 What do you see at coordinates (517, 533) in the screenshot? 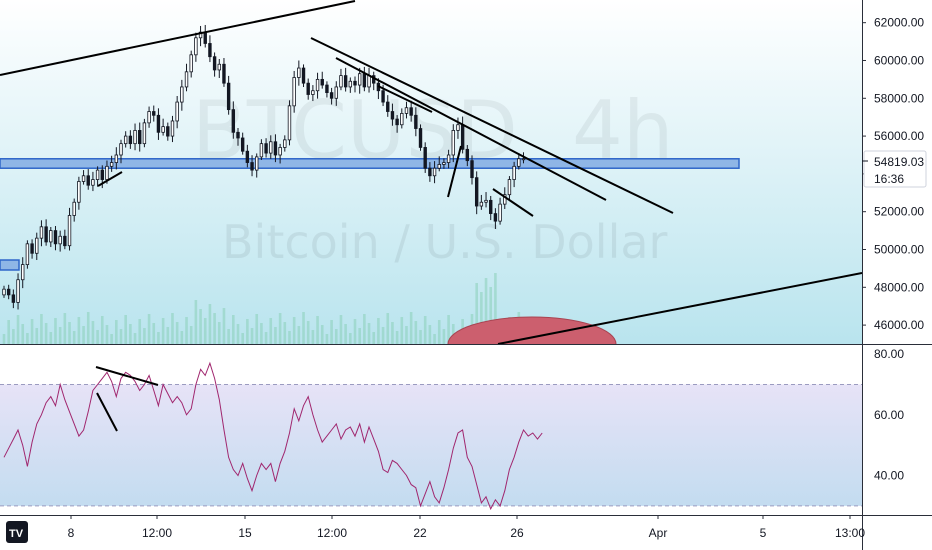
I see `time-axis-label: 26` at bounding box center [517, 533].